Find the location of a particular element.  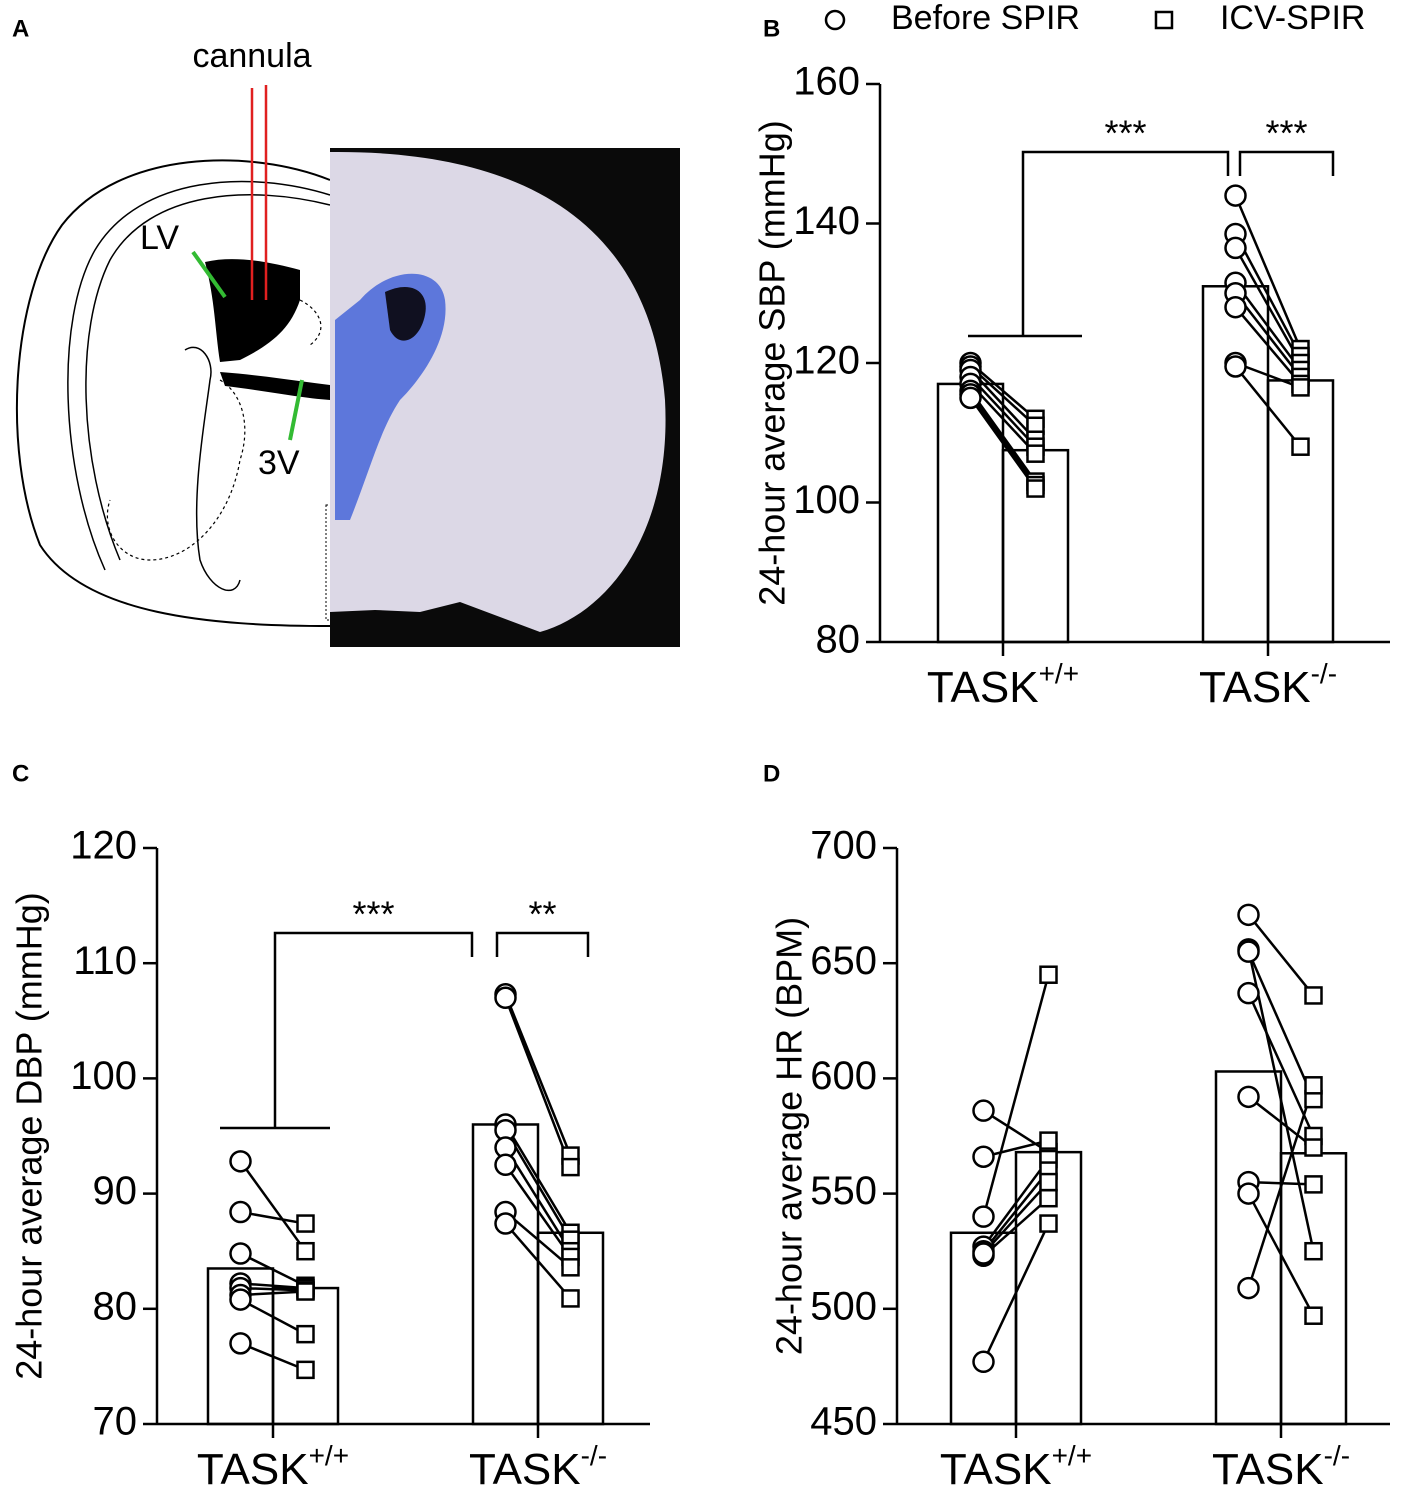

annotation: LV is located at coordinates (159, 238).